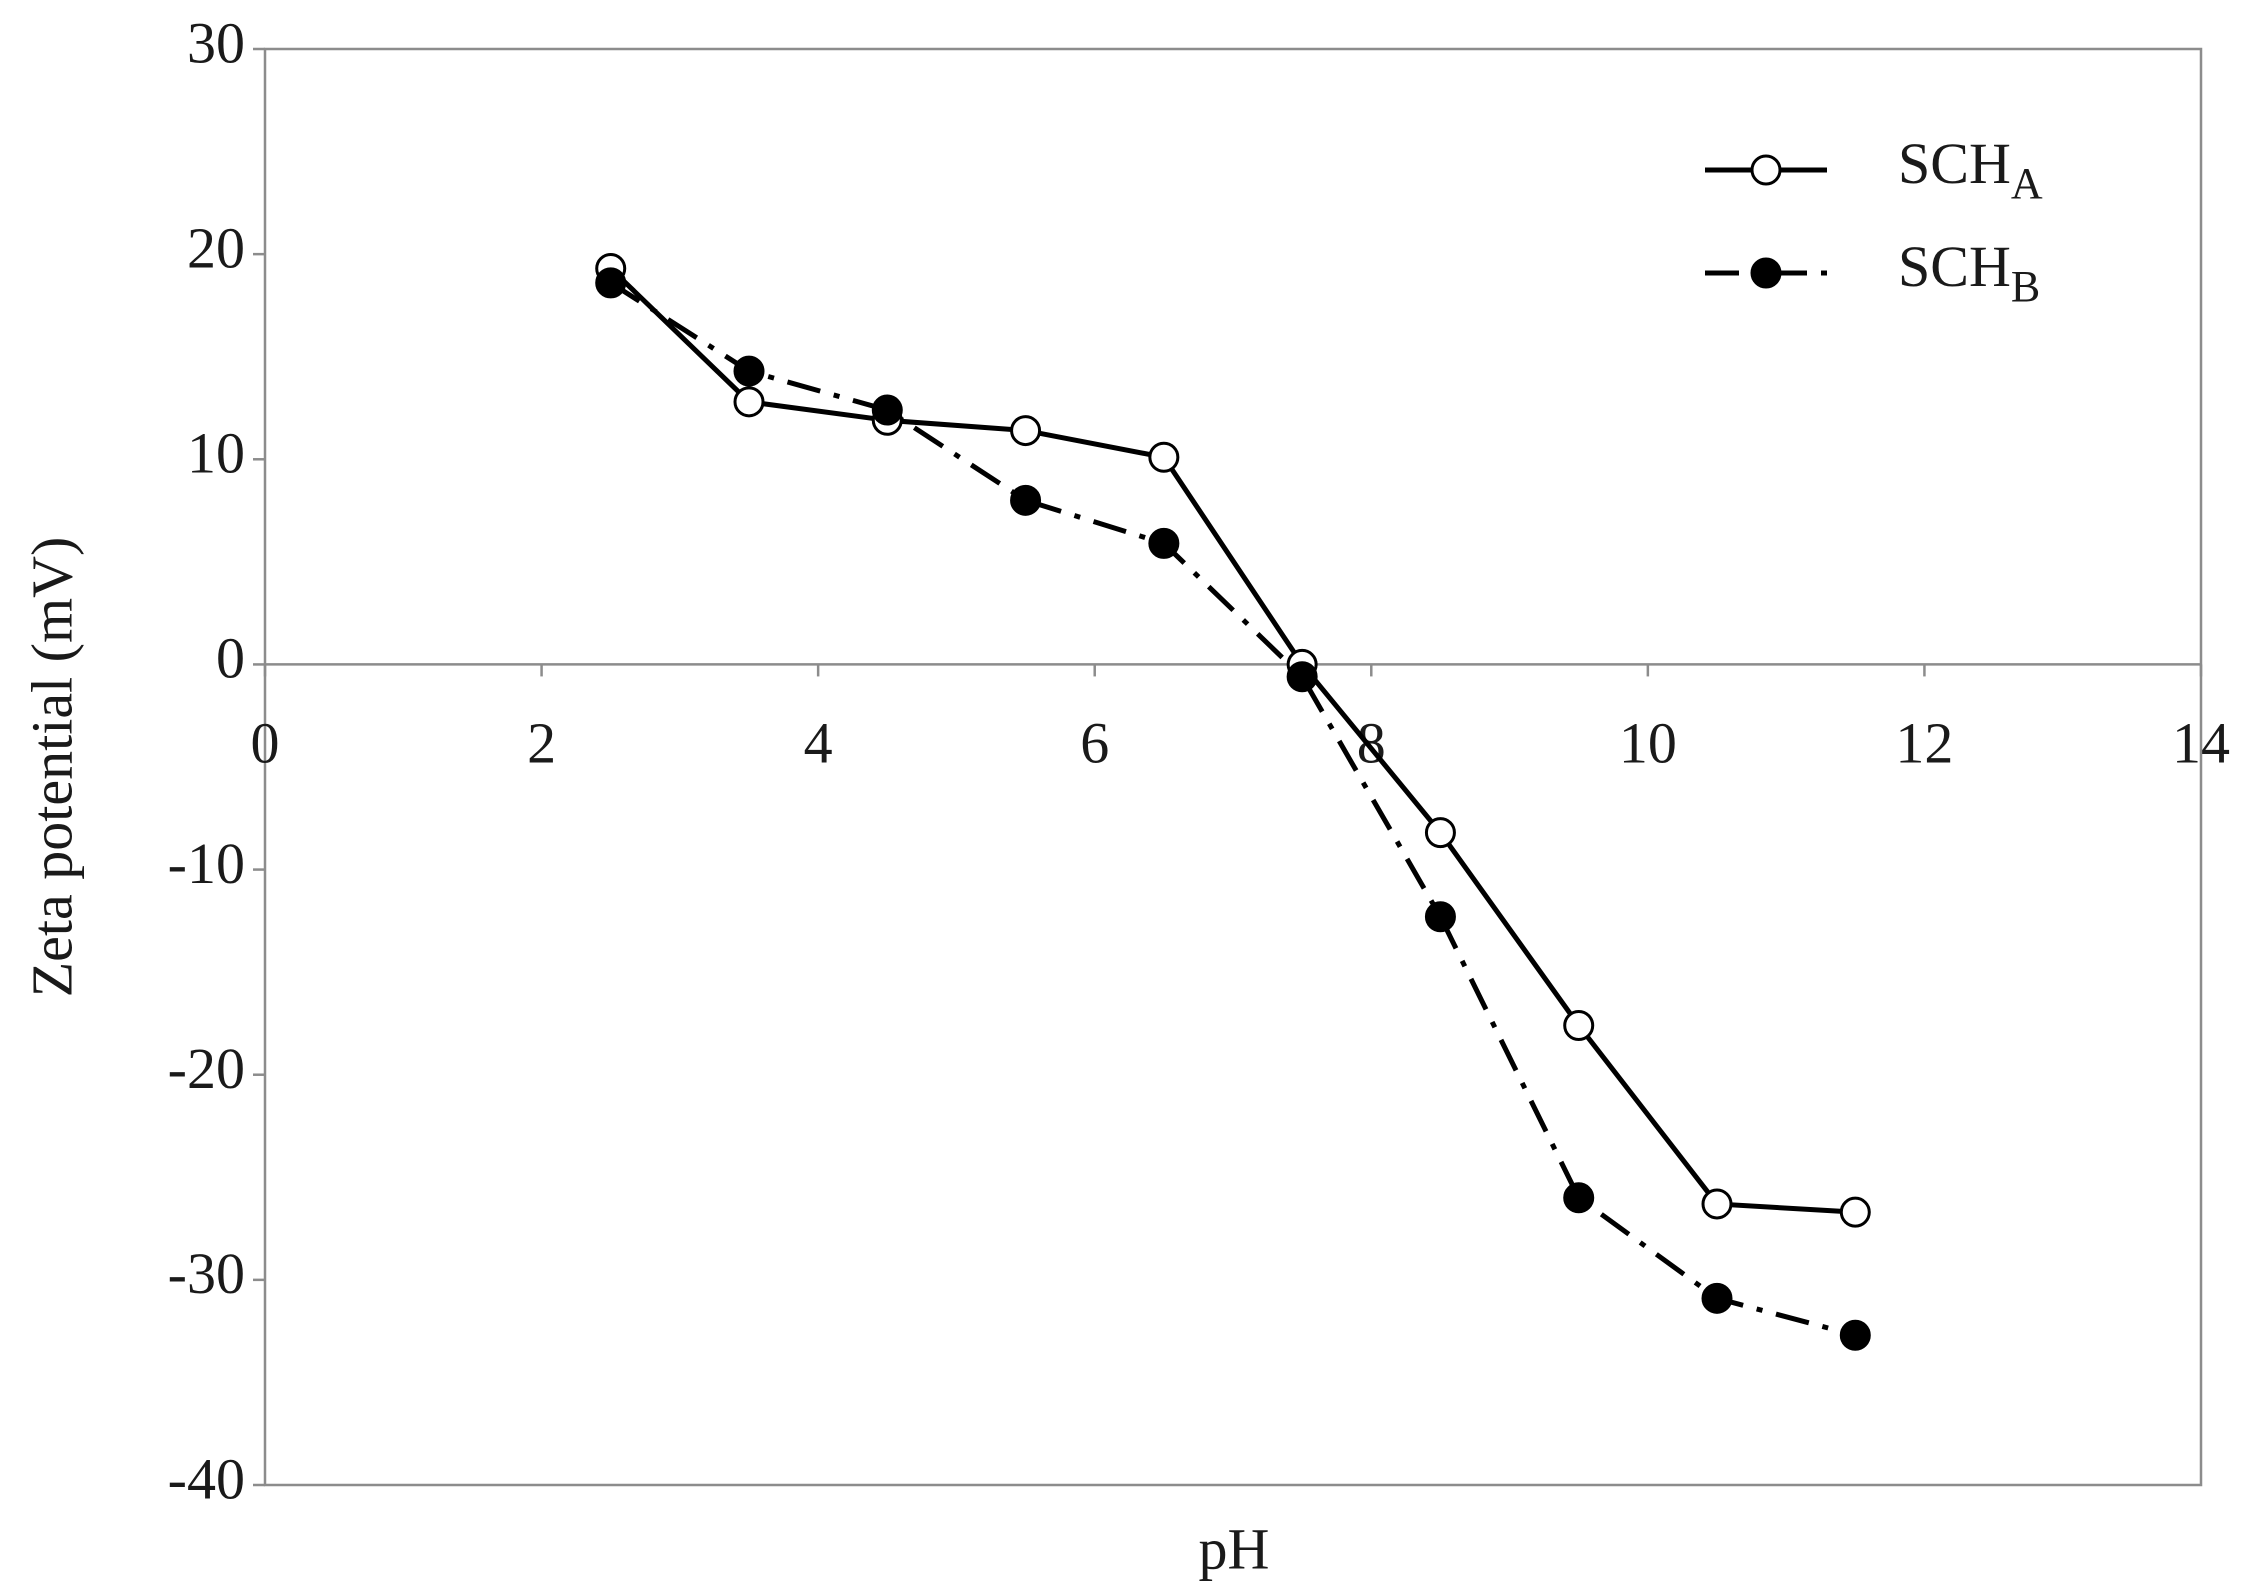  I want to click on x-tick-label: 8, so click(1371, 743).